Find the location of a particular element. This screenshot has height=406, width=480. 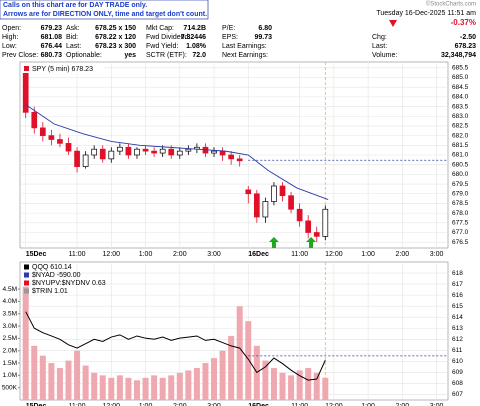

quote-label: Mkt Cap: is located at coordinates (160, 28).